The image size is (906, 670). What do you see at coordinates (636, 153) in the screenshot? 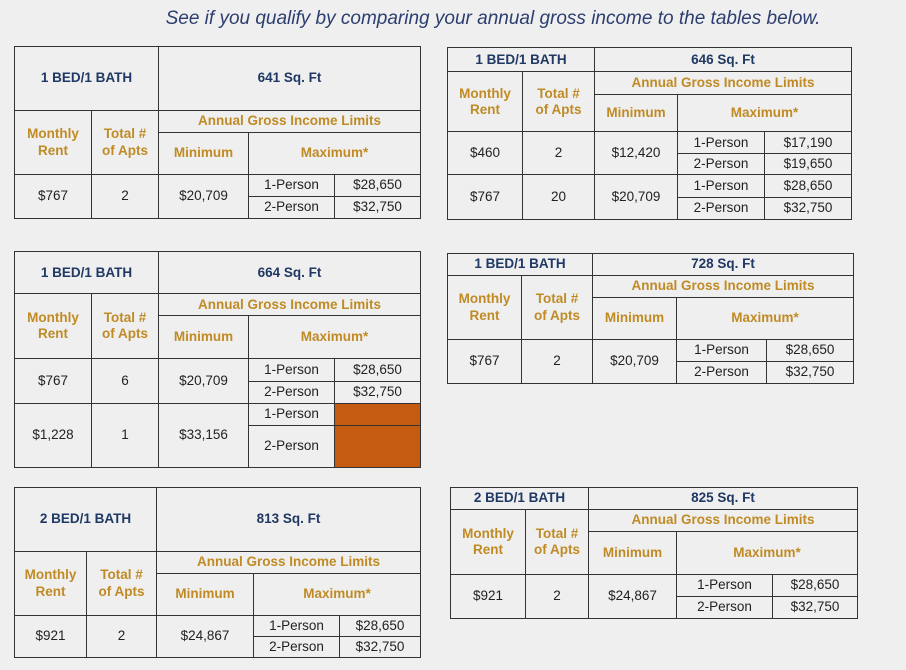
I see `minimum-cell: $12,420` at bounding box center [636, 153].